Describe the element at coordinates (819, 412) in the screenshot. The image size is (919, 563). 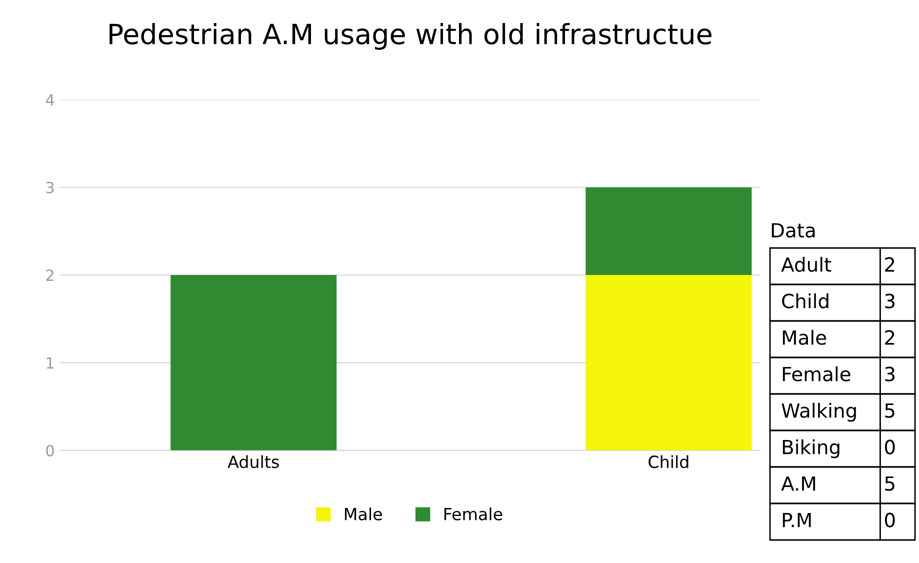
I see `text: Walking` at that location.